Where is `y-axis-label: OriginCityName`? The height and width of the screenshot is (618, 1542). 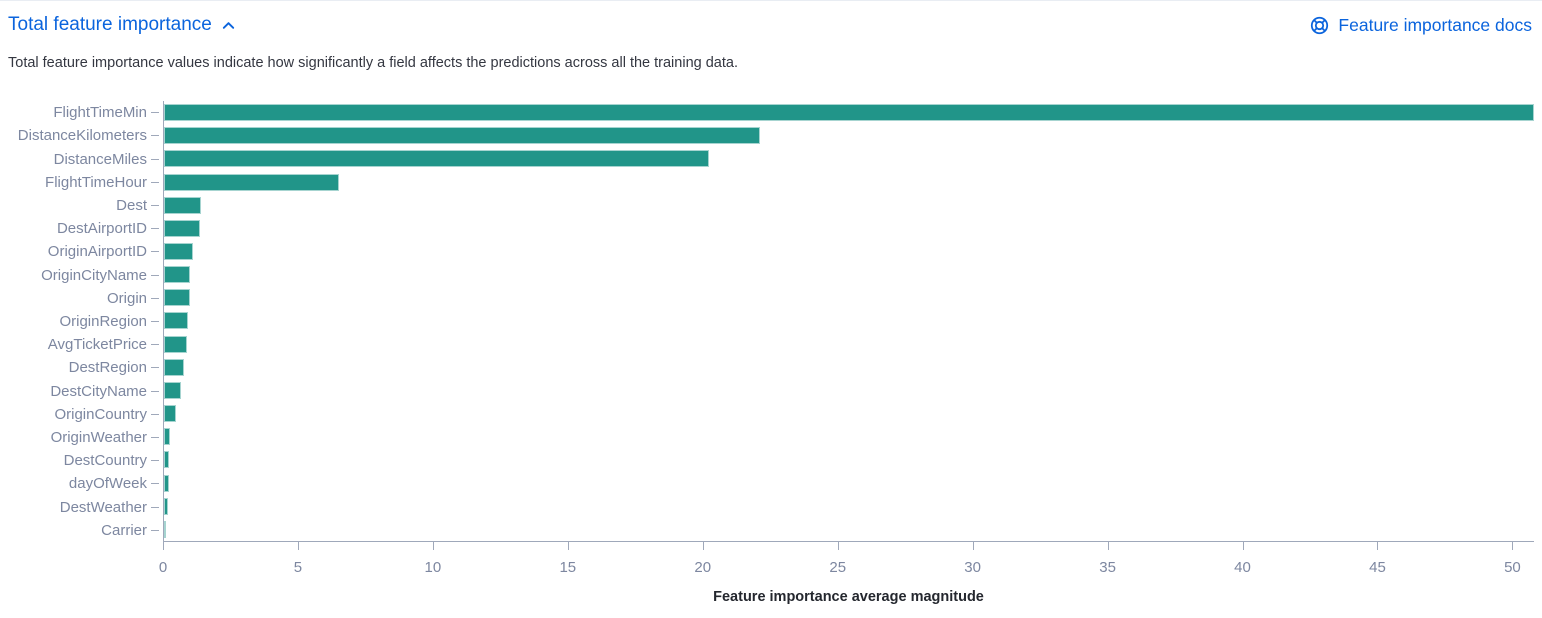
y-axis-label: OriginCityName is located at coordinates (94, 275).